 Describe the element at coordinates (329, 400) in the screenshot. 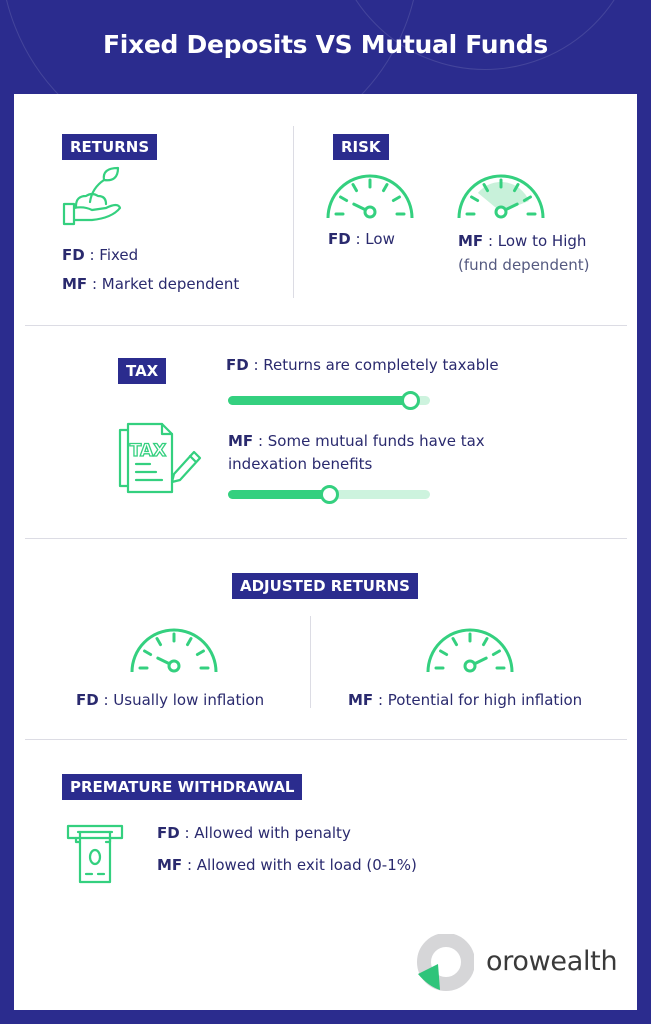

I see `tax-fd-slider` at that location.